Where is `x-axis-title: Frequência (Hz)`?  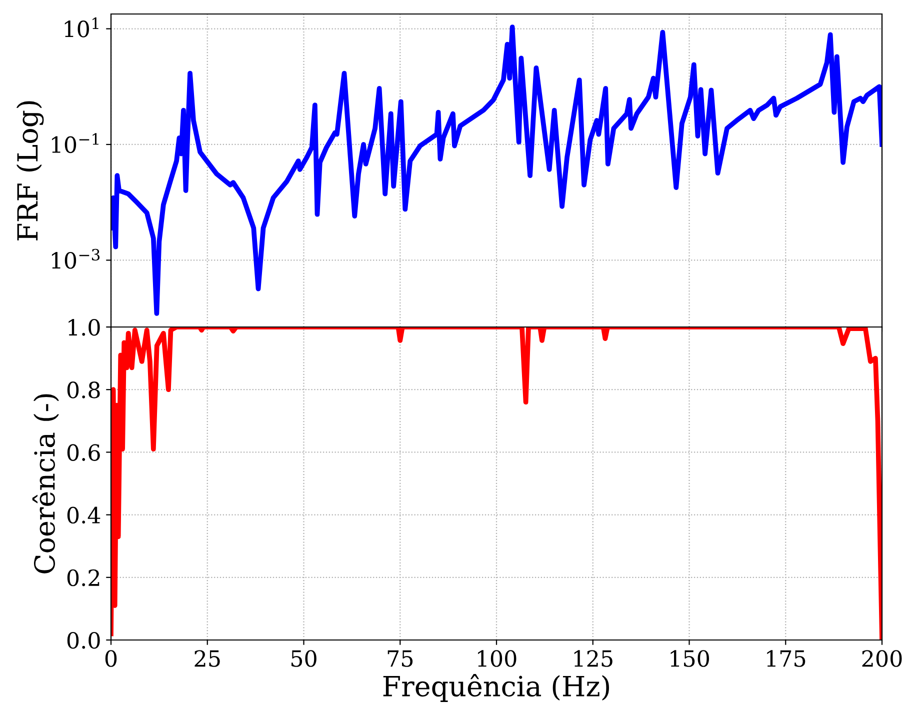
x-axis-title: Frequência (Hz) is located at coordinates (496, 688).